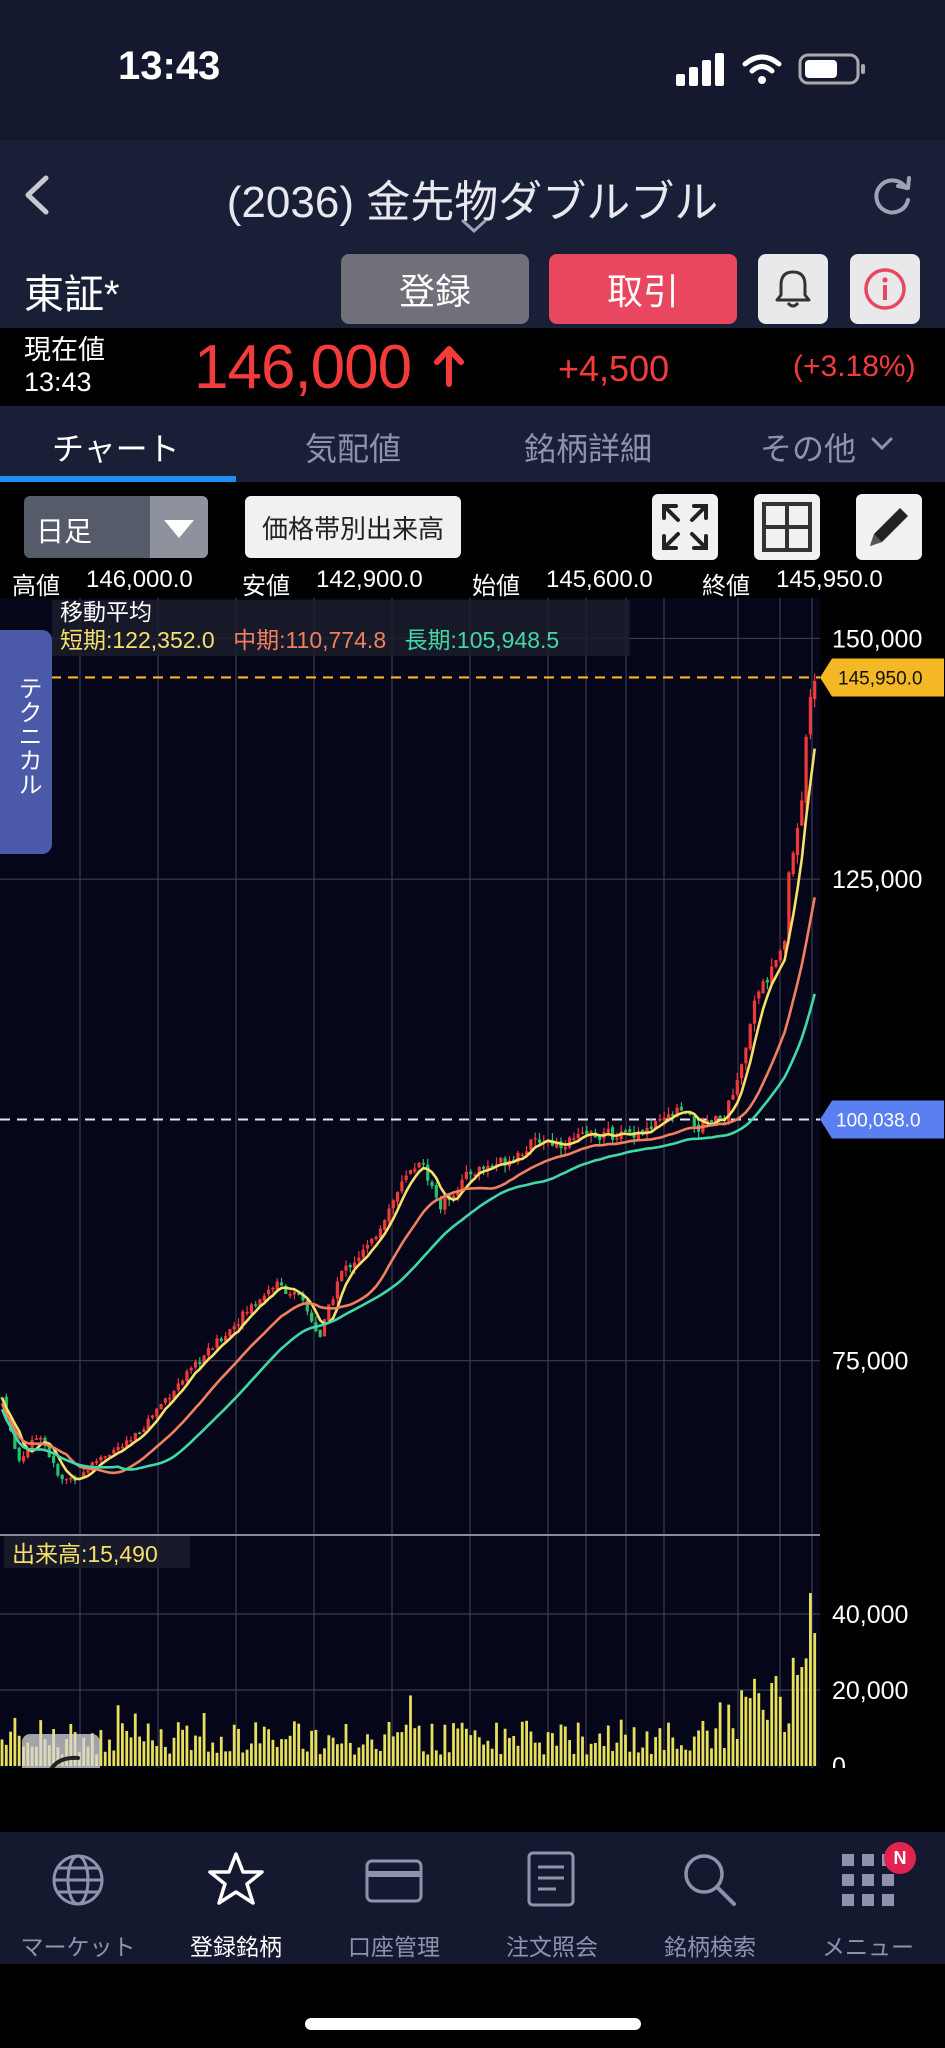 This screenshot has width=945, height=2048. Describe the element at coordinates (78, 1947) in the screenshot. I see `nav-market-label: マーケット` at that location.